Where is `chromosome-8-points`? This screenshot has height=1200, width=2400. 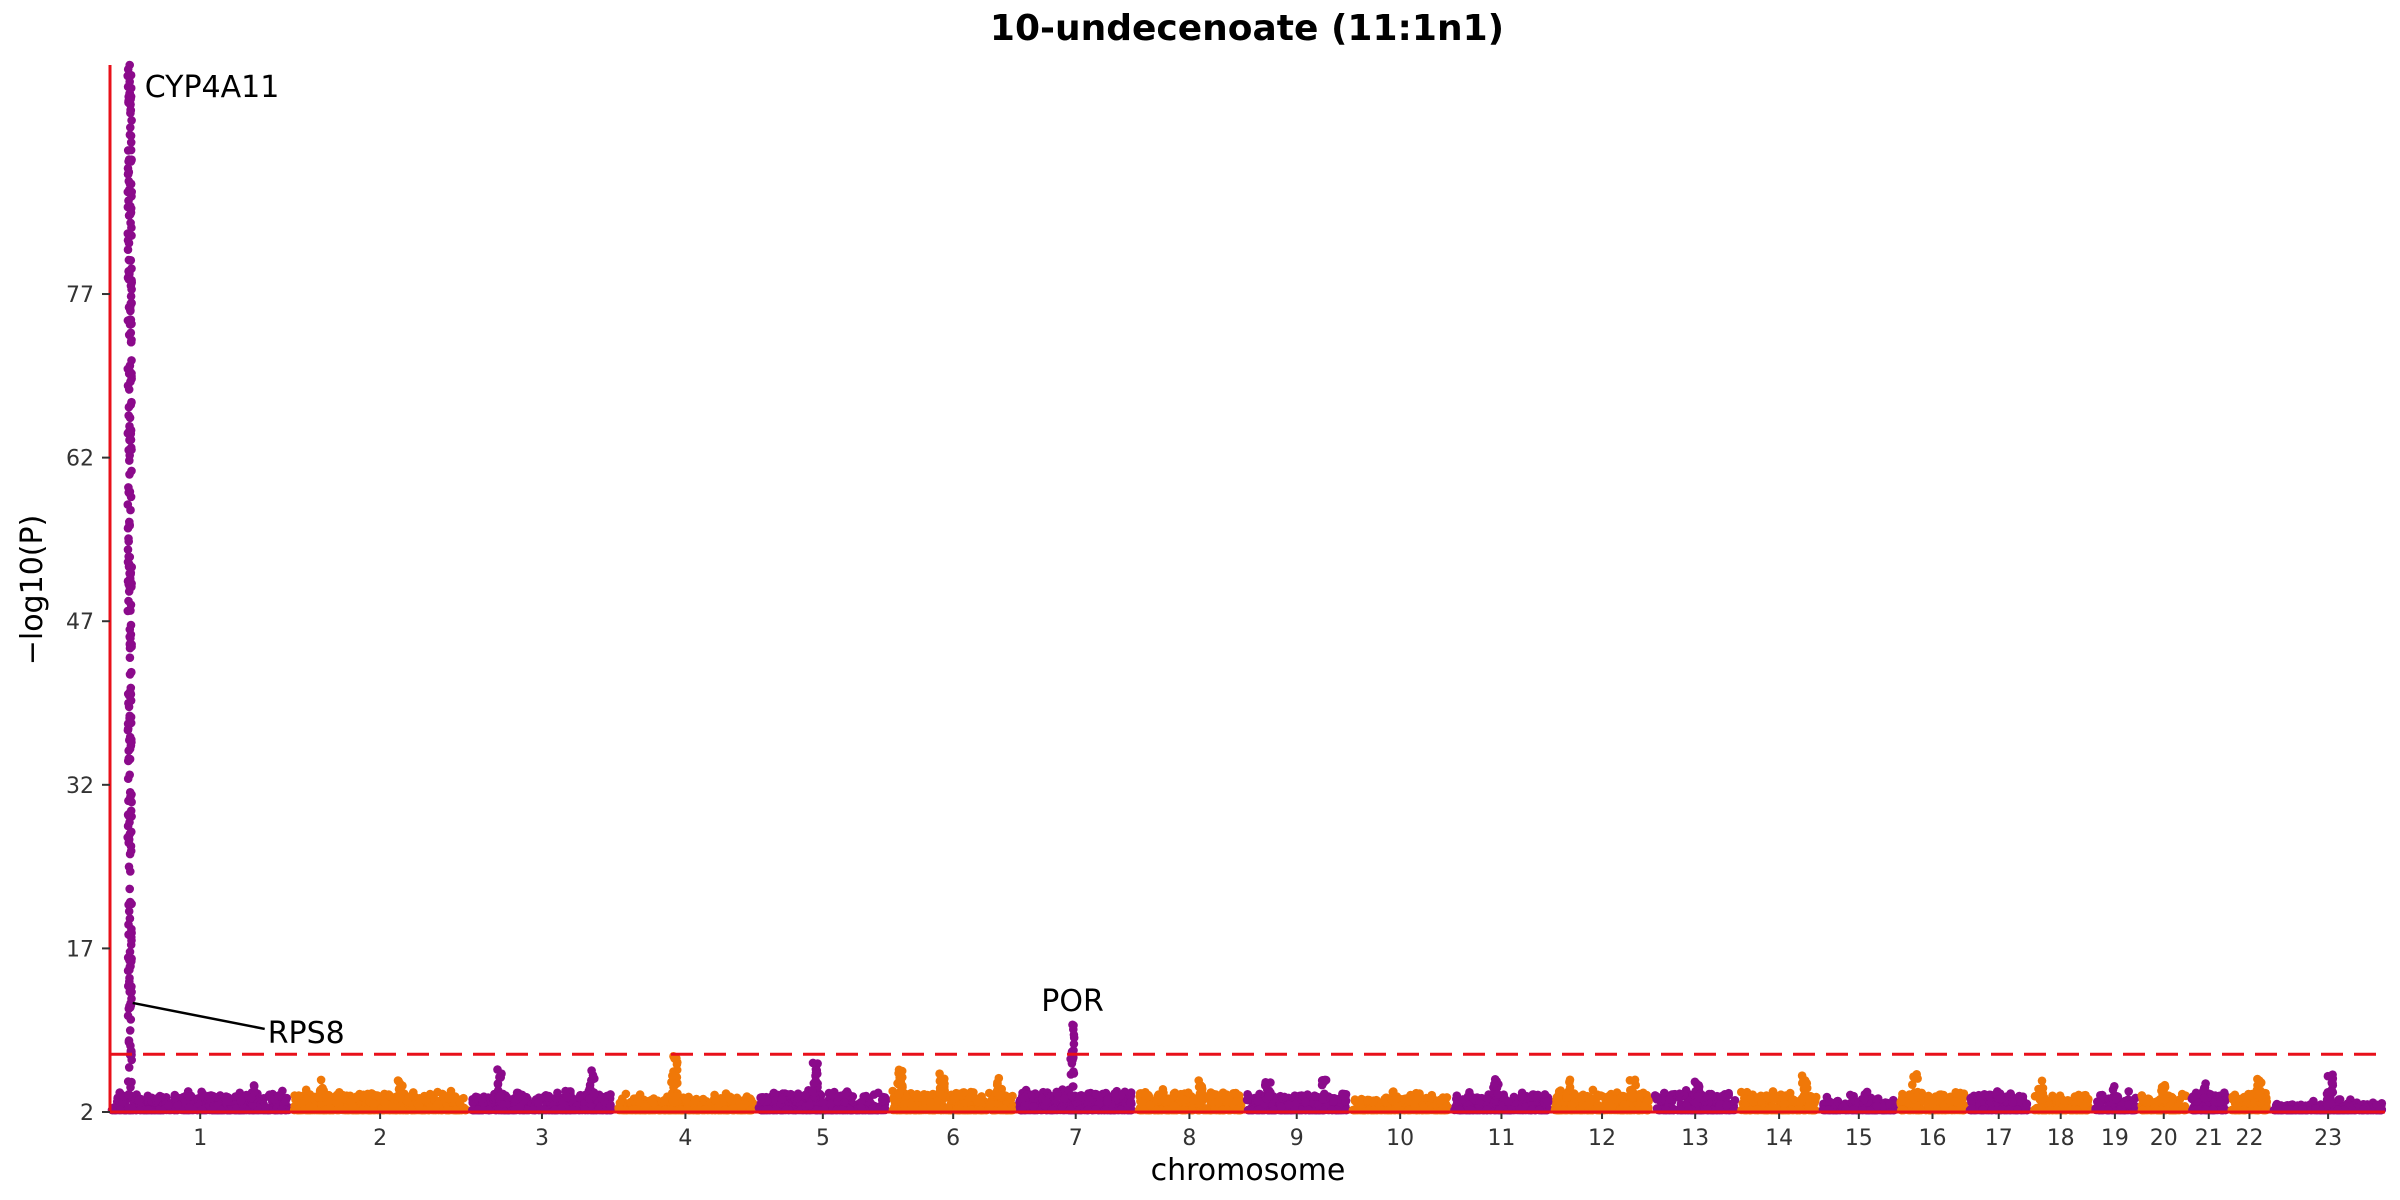
chromosome-8-points is located at coordinates (1190, 1095).